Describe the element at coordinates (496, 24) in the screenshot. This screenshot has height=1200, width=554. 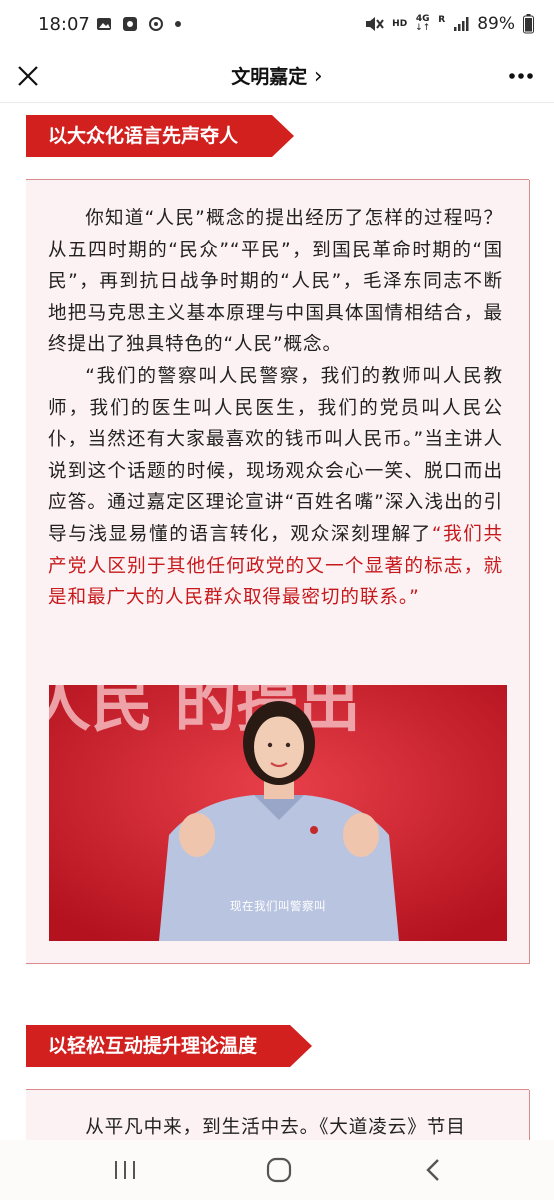
I see `battery-percent: 89%` at that location.